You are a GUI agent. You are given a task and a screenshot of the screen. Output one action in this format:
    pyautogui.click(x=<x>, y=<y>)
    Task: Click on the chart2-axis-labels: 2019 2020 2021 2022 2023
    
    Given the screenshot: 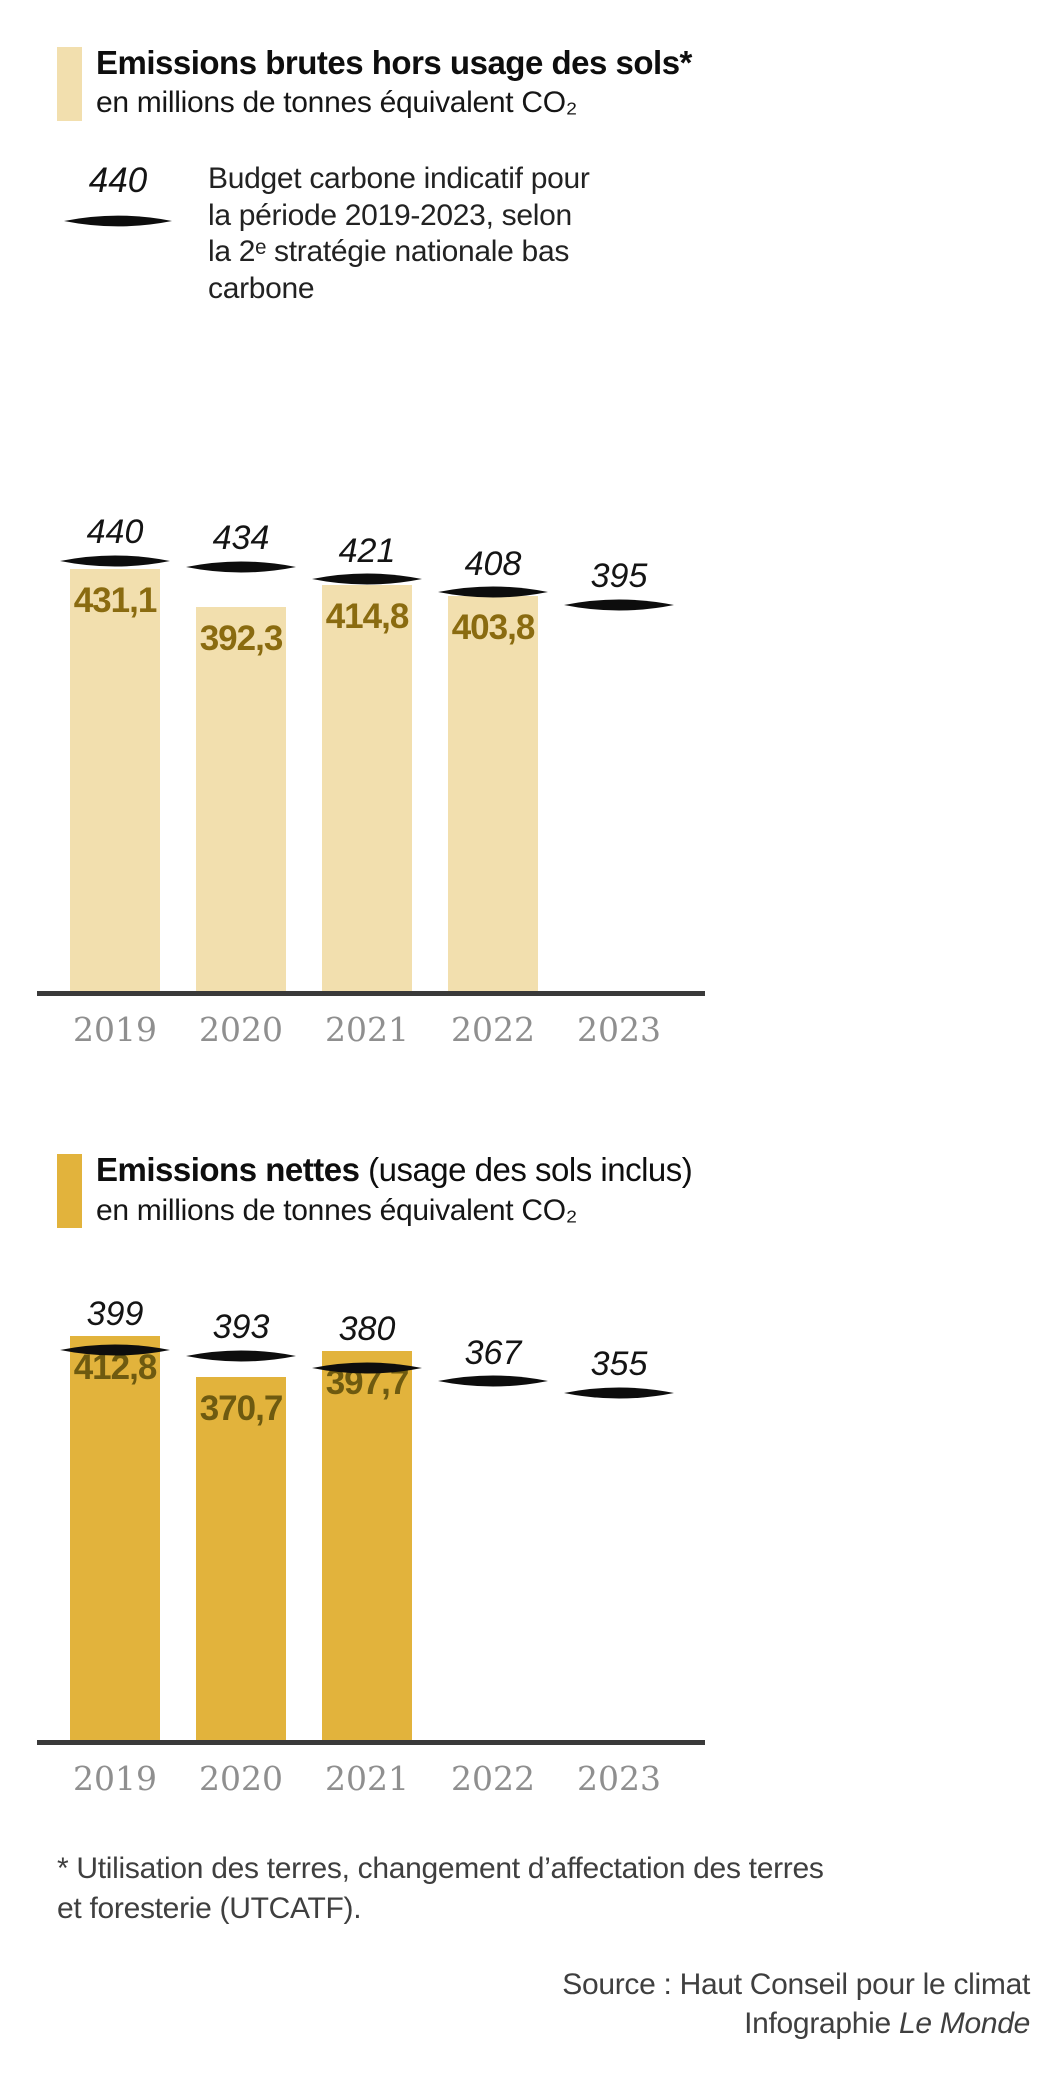 What is the action you would take?
    pyautogui.click(x=371, y=1774)
    